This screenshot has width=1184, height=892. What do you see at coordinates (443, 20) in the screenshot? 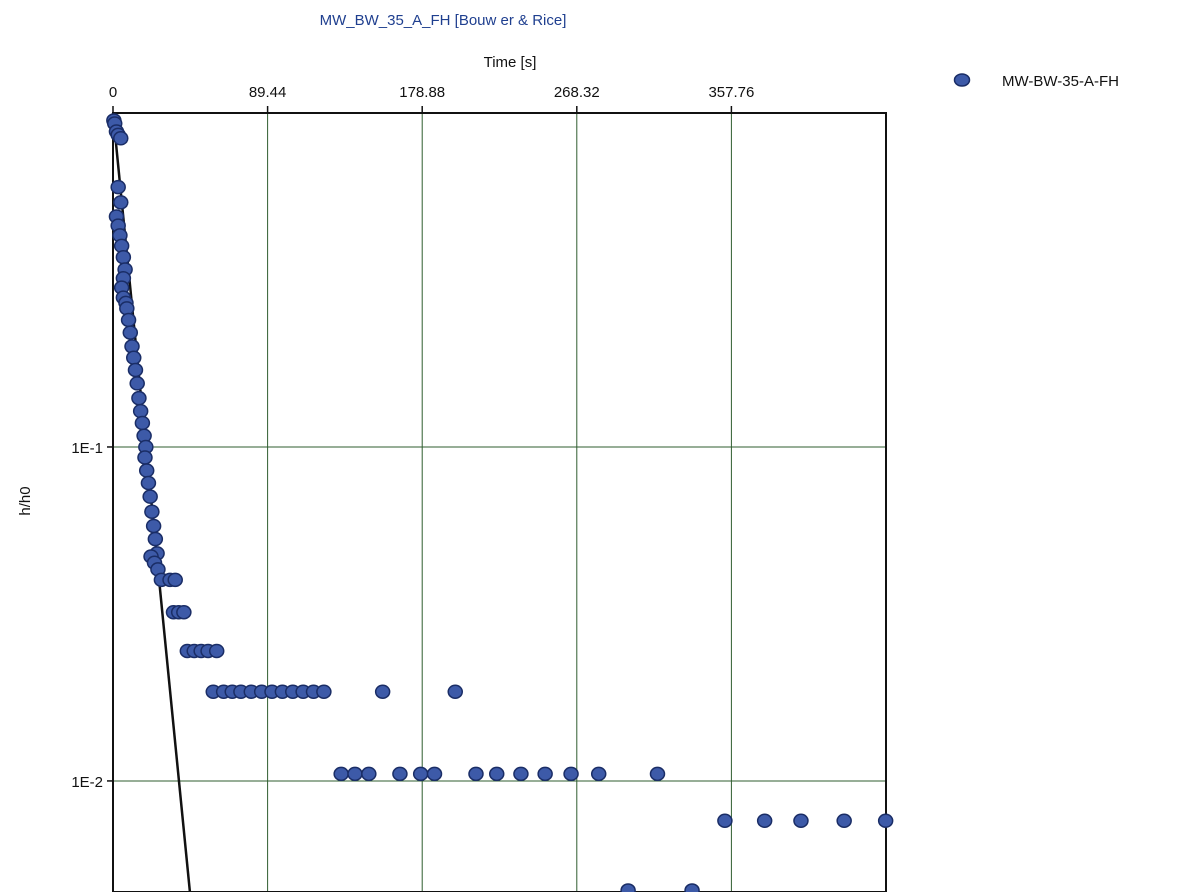
I see `chart-title: MW_BW_35_A_FH [Bouw er & Rice]` at bounding box center [443, 20].